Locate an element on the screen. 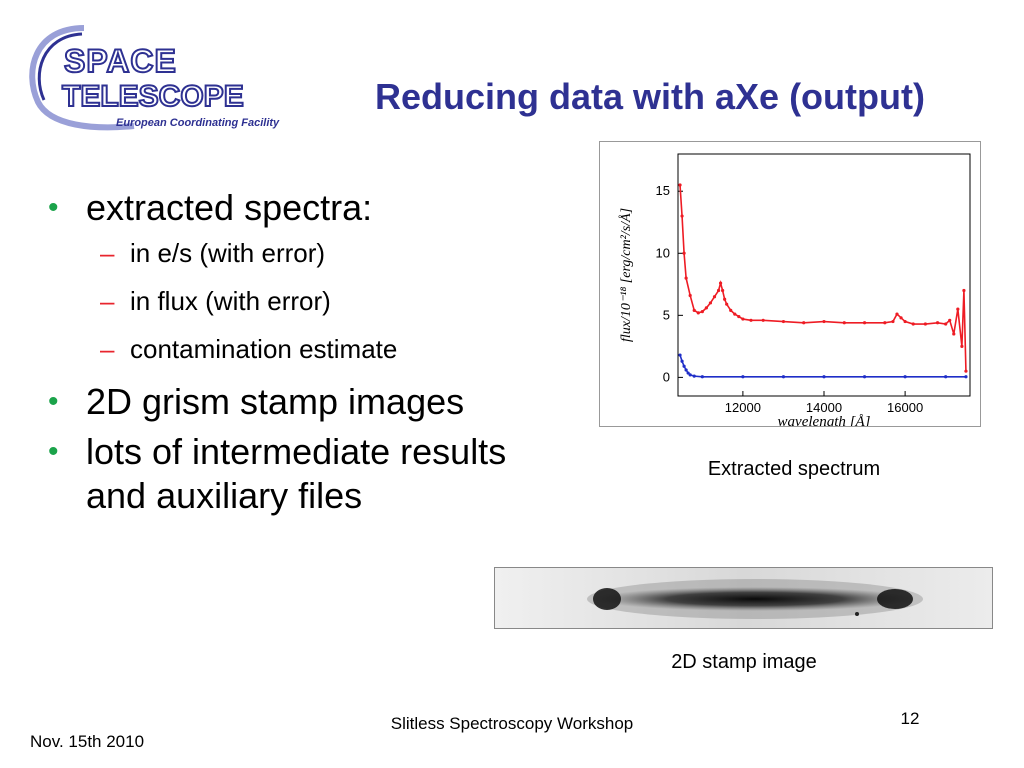 This screenshot has height=768, width=1024. x-tick-label: 14000 is located at coordinates (824, 407).